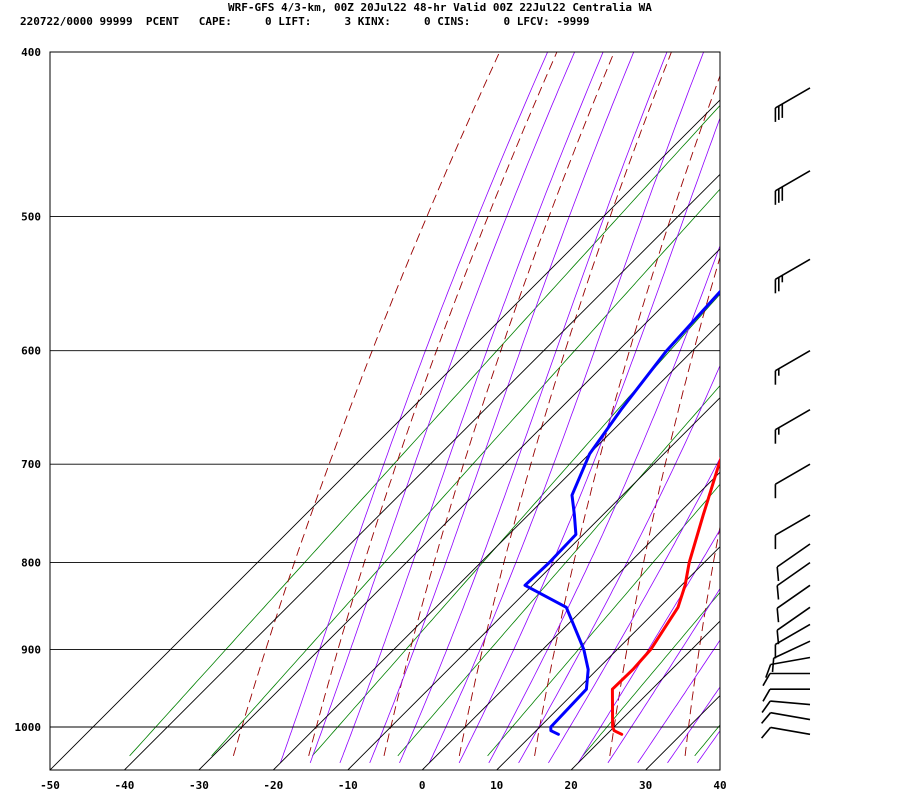 The height and width of the screenshot is (800, 900). I want to click on x-tick-label: 30, so click(645, 785).